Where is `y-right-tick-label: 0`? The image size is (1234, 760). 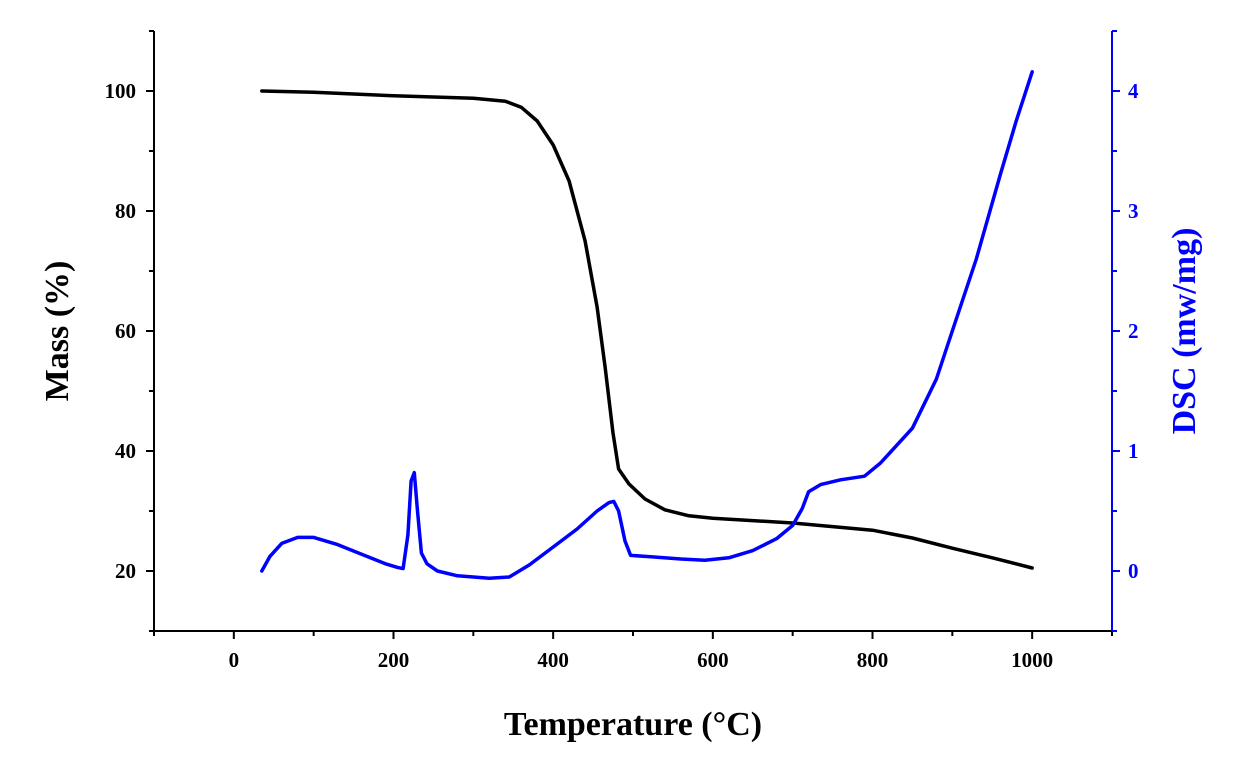 y-right-tick-label: 0 is located at coordinates (1133, 571).